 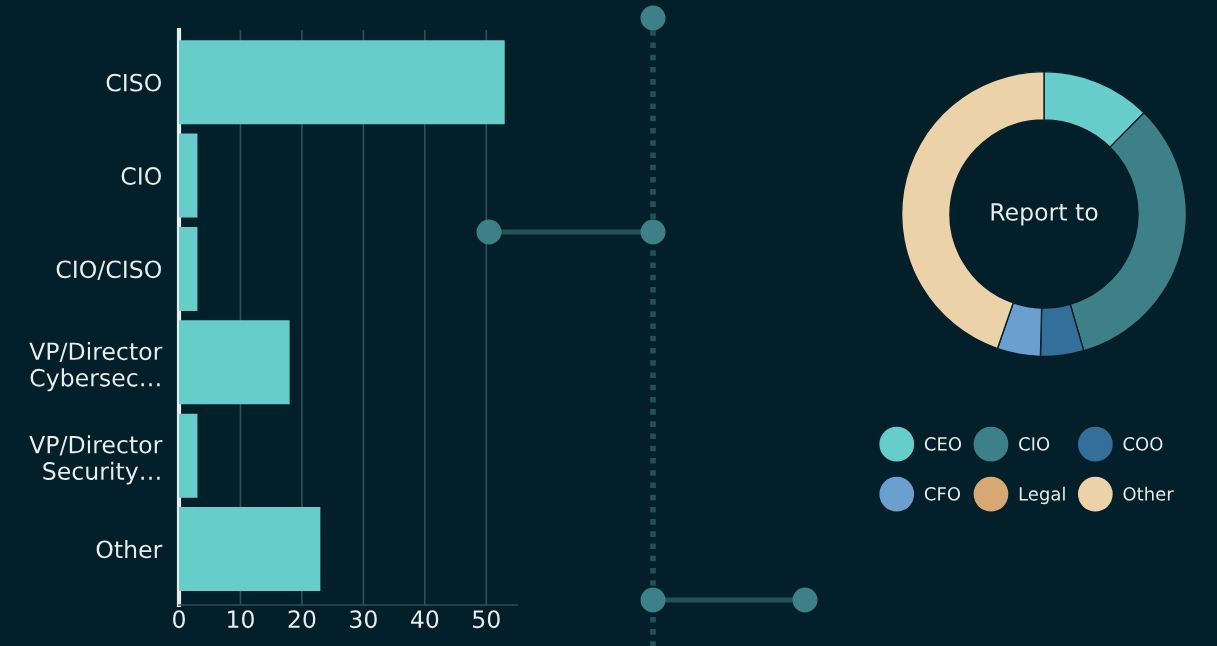 I want to click on y-tick-label: CISO, so click(x=133, y=82).